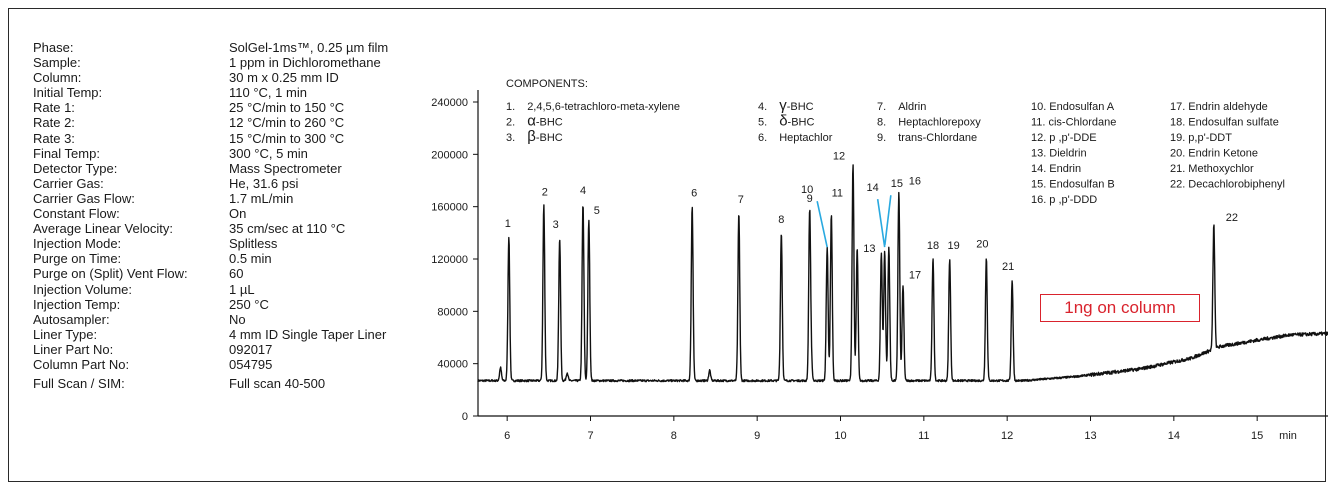 The width and height of the screenshot is (1328, 485). I want to click on parameter-value: 1.7 mL/min, so click(261, 198).